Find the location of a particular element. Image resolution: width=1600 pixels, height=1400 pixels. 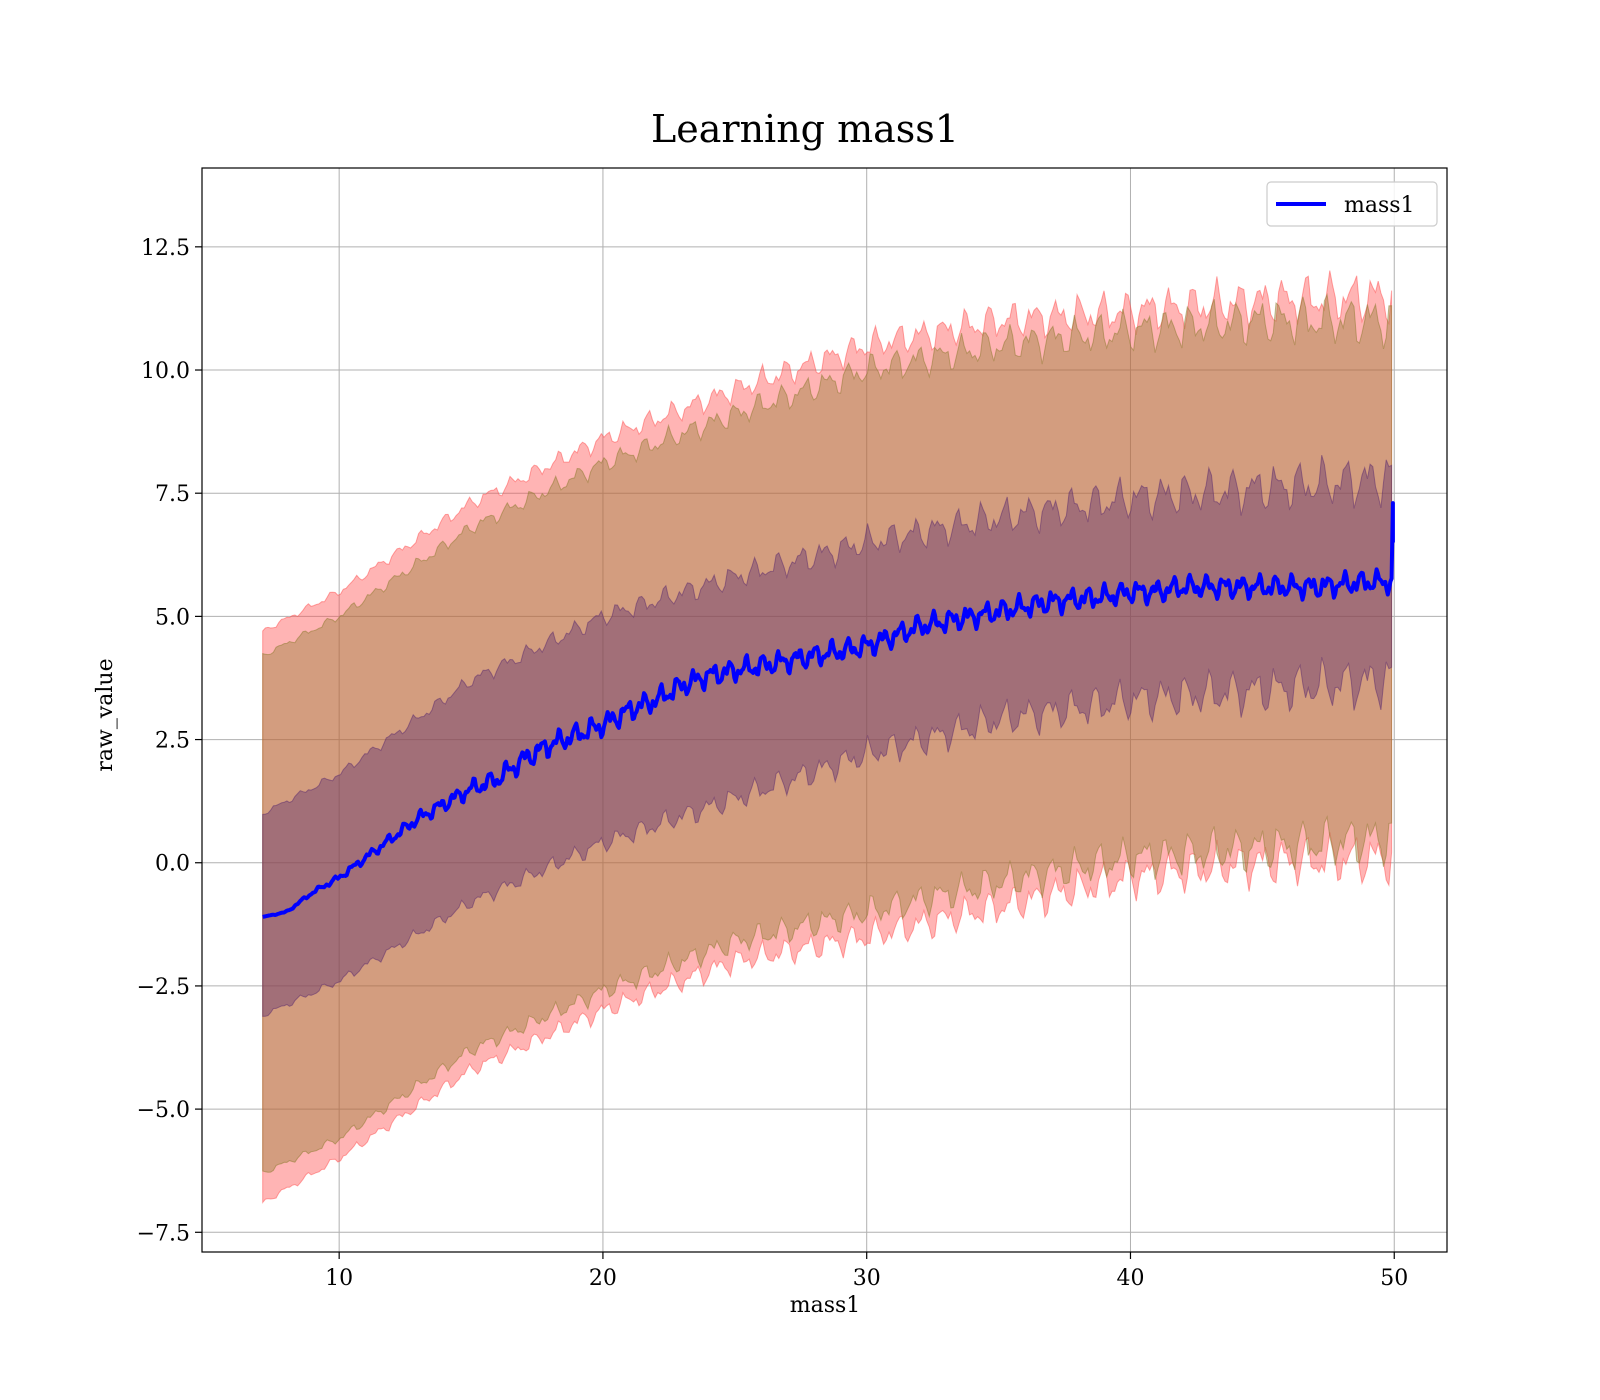

chart-title: Learning mass1 is located at coordinates (805, 129).